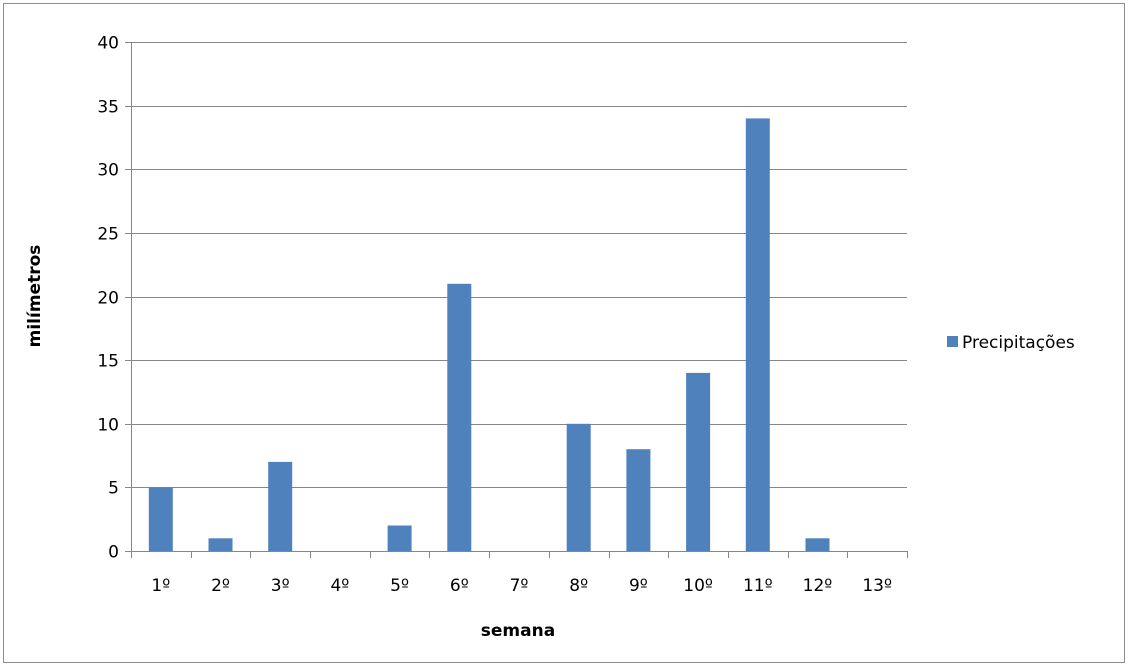  What do you see at coordinates (399, 586) in the screenshot?
I see `x-tick-label: 5º` at bounding box center [399, 586].